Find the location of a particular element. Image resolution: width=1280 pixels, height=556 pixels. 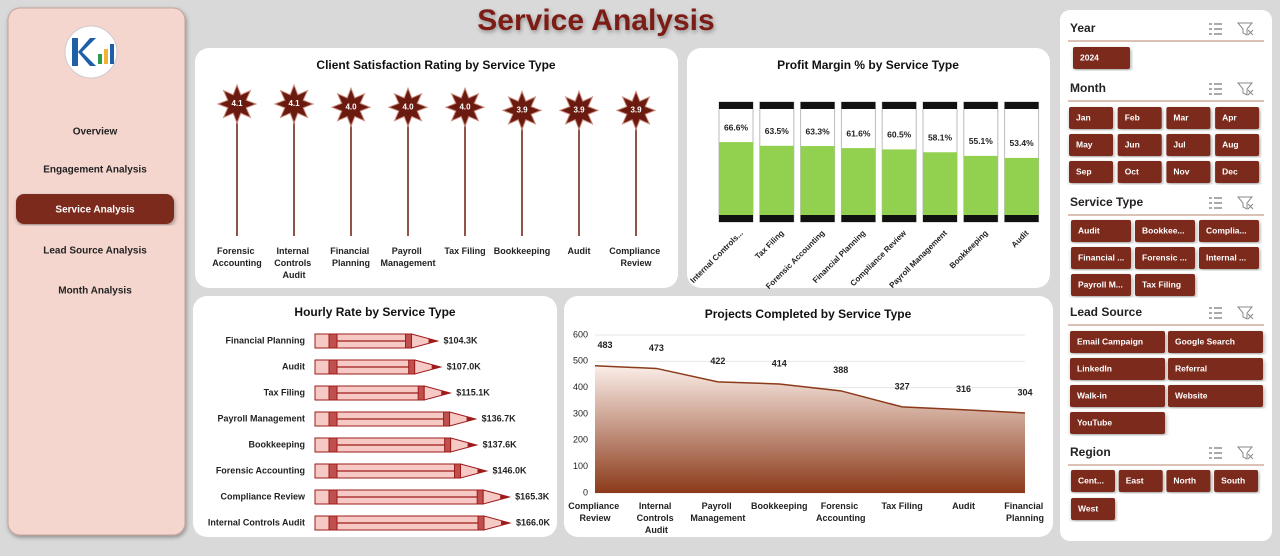

x-tick-label: Tax Filing is located at coordinates (464, 251).